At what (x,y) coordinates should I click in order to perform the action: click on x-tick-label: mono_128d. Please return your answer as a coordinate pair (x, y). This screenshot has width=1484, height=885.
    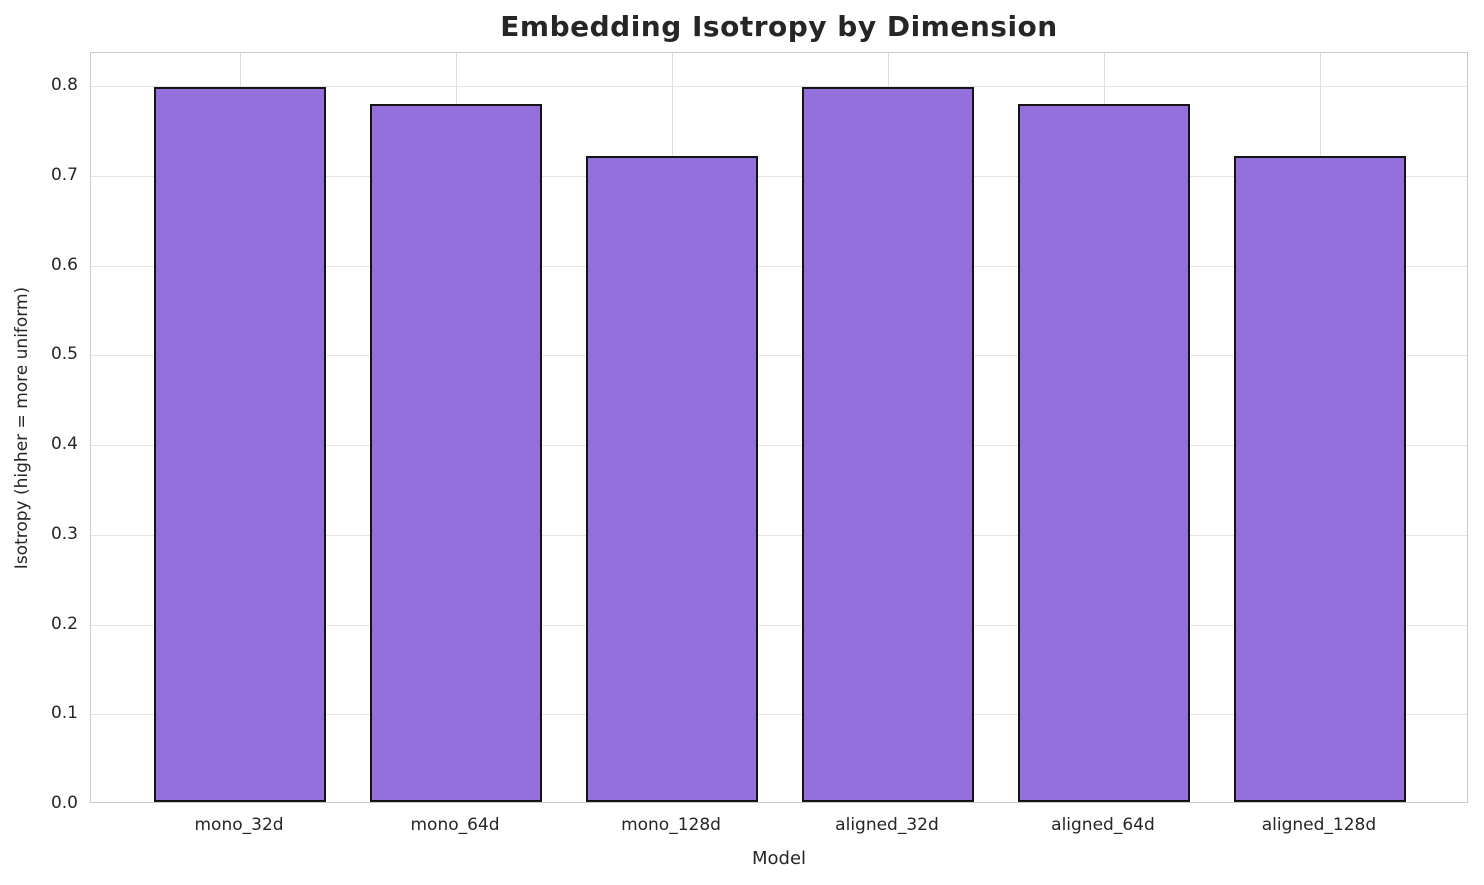
    Looking at the image, I should click on (671, 825).